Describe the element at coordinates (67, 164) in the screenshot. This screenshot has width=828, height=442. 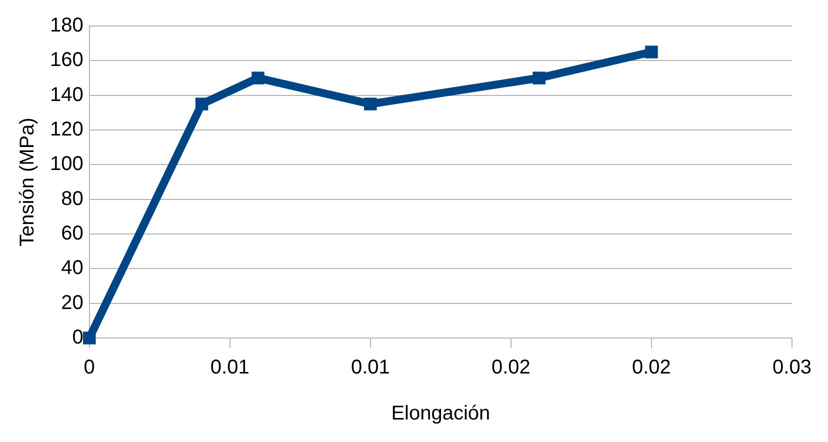
I see `y-tick-label: 100` at that location.